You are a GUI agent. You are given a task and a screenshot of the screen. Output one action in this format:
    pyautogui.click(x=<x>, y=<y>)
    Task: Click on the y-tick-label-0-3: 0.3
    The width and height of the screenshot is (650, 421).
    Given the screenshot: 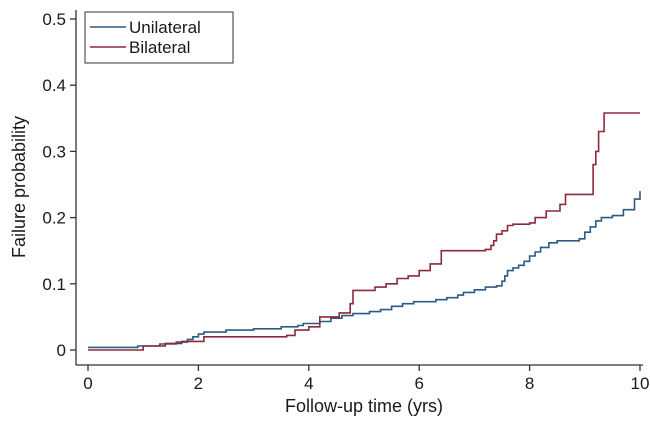 What is the action you would take?
    pyautogui.click(x=54, y=151)
    